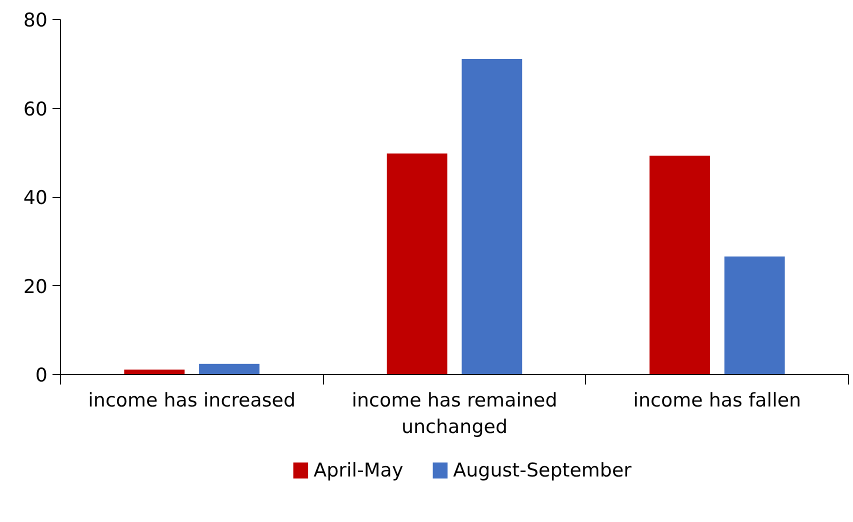 This screenshot has height=522, width=853. What do you see at coordinates (35, 21) in the screenshot?
I see `y-tick-label: 80` at bounding box center [35, 21].